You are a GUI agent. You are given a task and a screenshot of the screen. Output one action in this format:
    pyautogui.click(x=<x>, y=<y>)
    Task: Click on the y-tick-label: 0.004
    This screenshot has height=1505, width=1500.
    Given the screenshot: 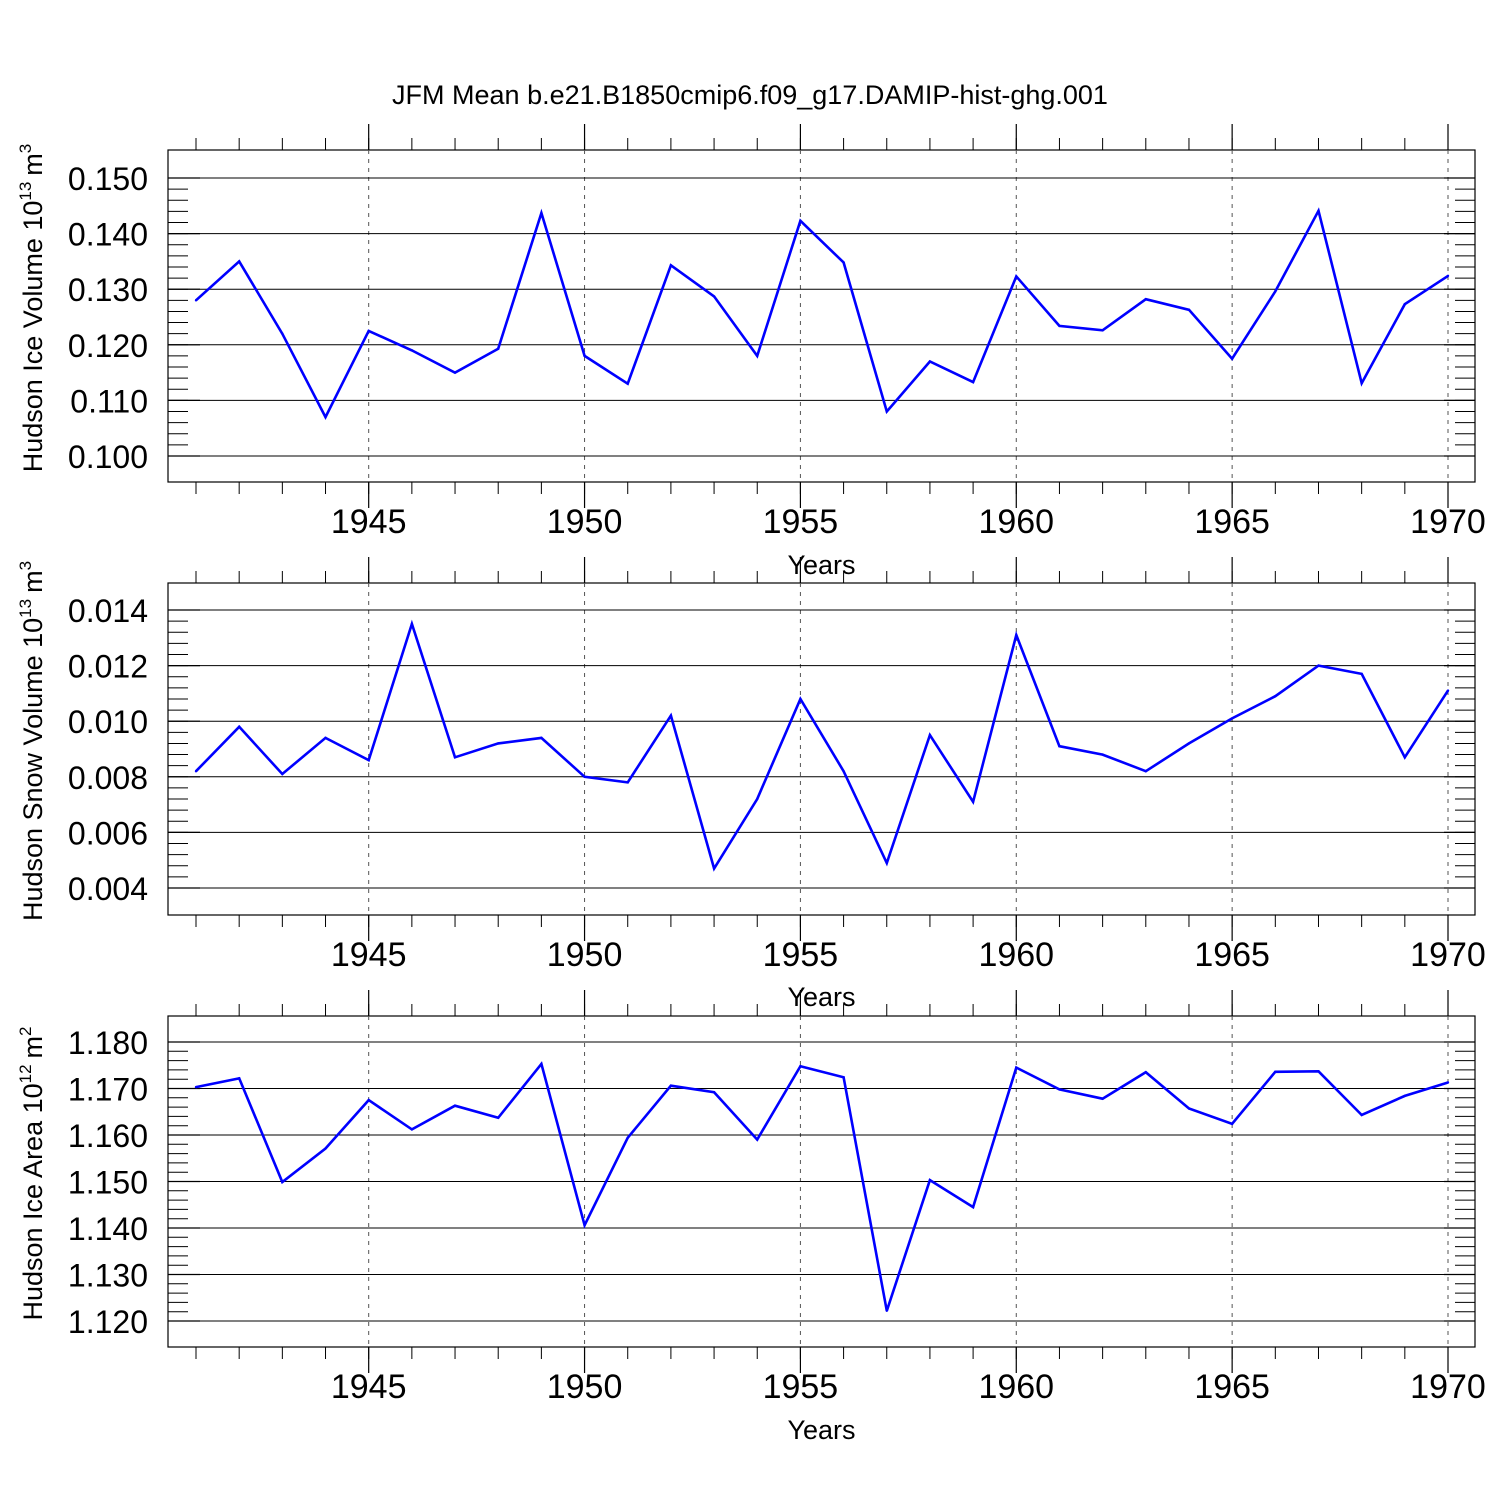 What is the action you would take?
    pyautogui.click(x=108, y=889)
    